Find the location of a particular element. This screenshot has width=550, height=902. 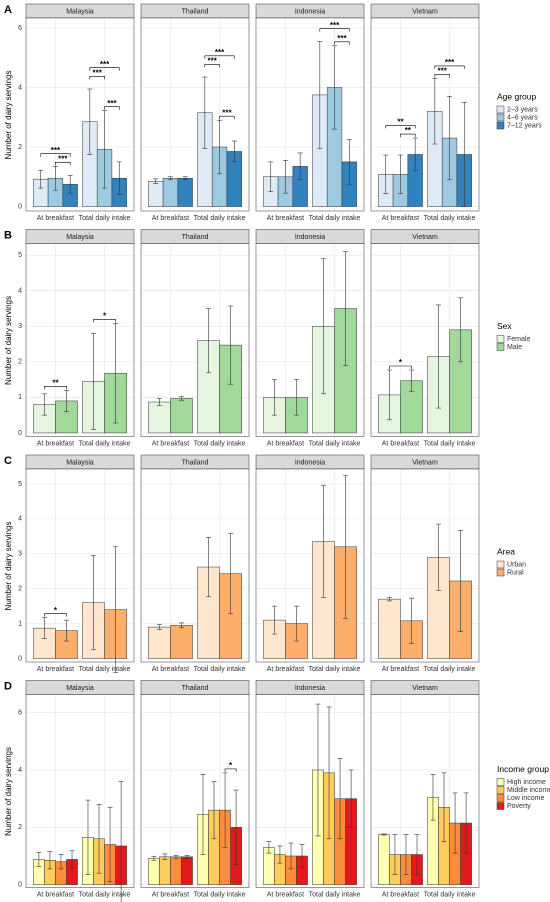

legend-title: Age group is located at coordinates (516, 96).